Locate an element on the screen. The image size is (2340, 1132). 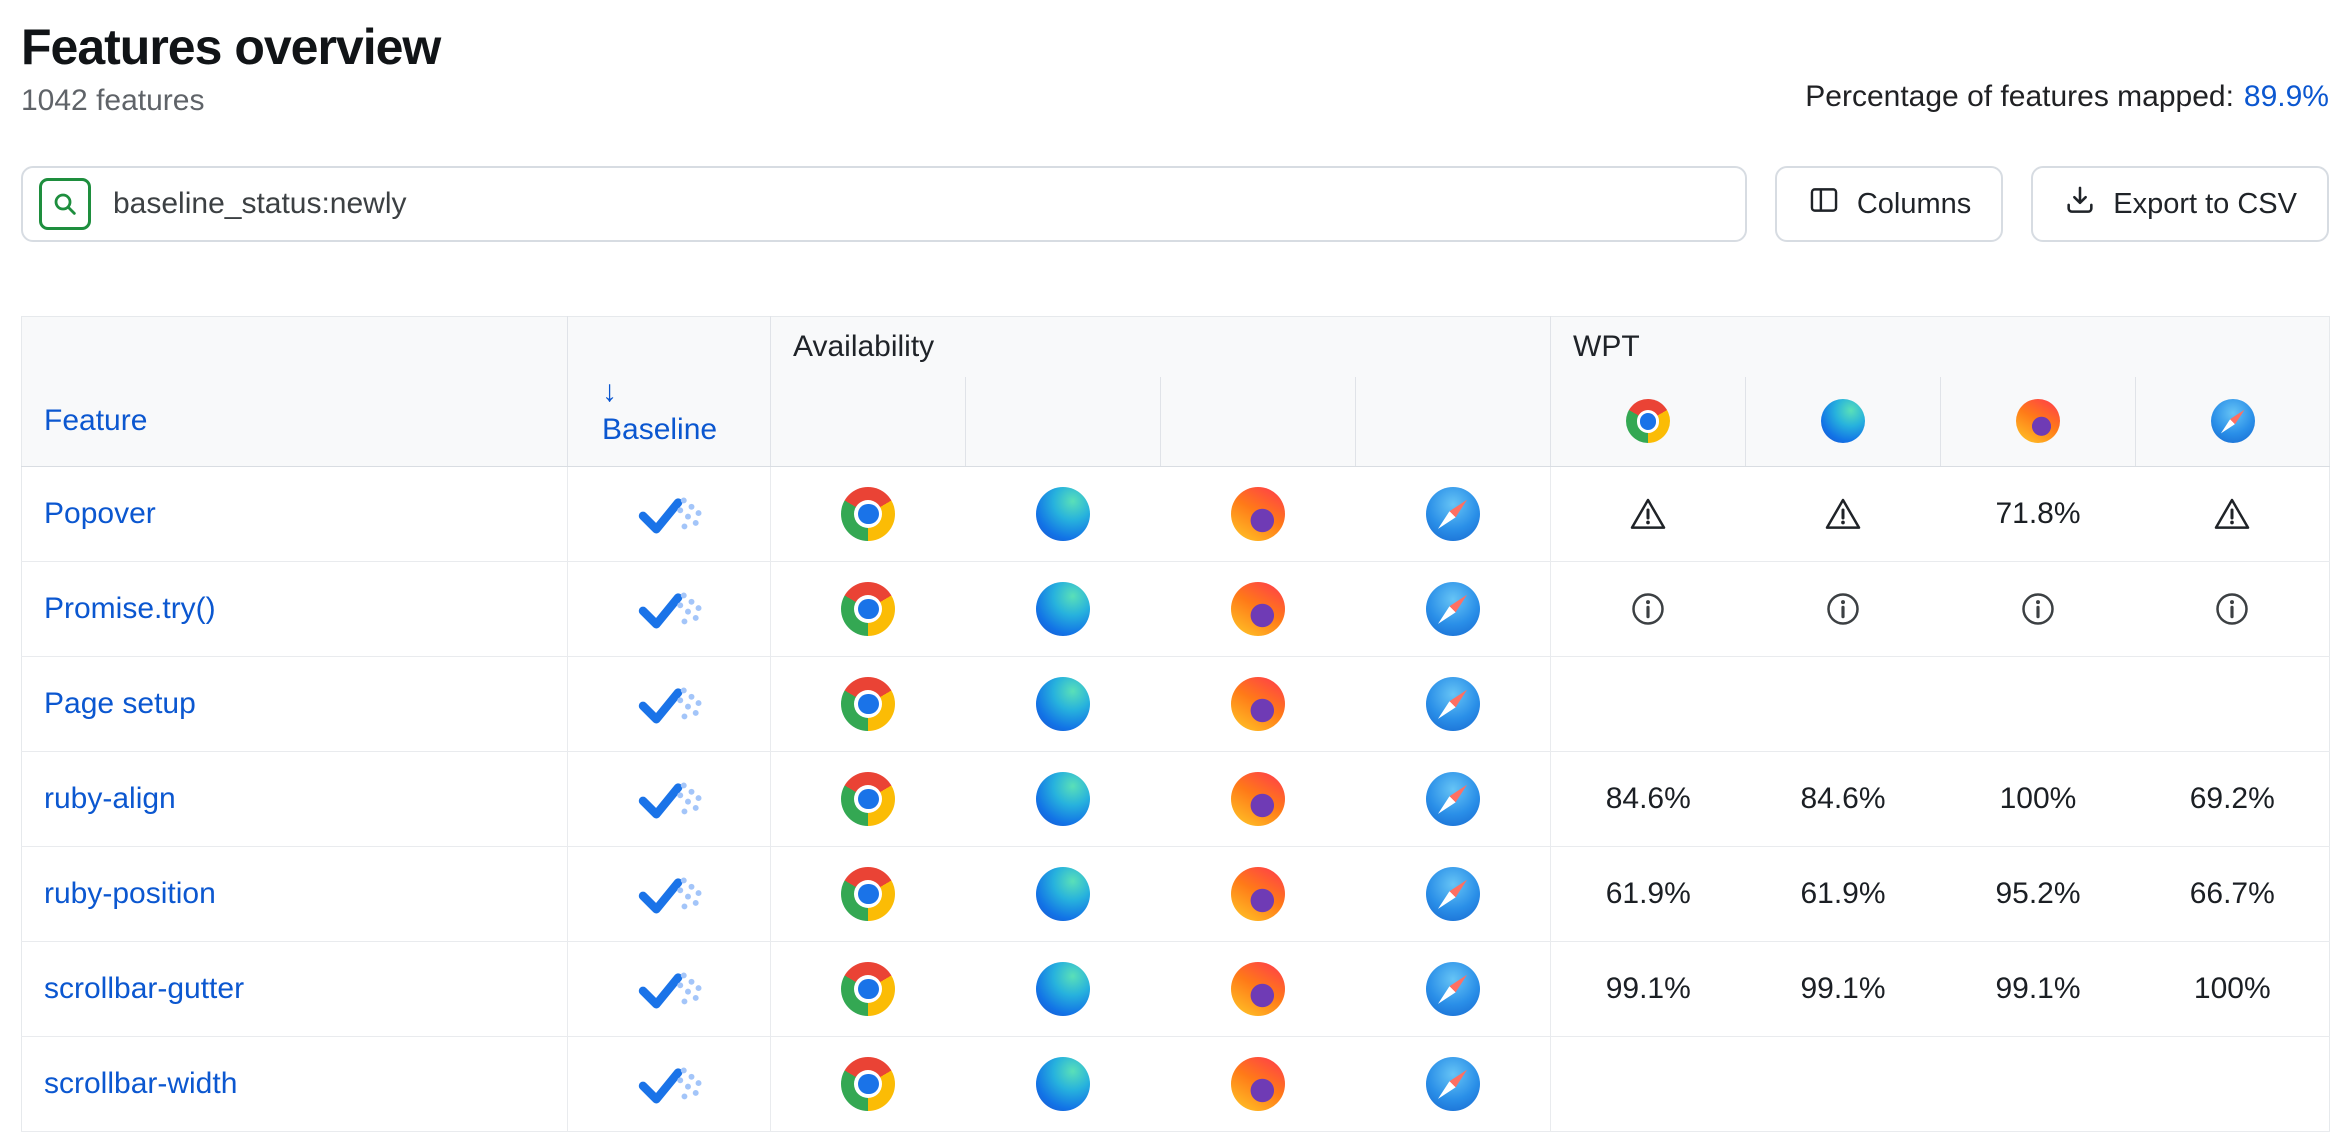
feature-link: Page setup is located at coordinates (120, 703).